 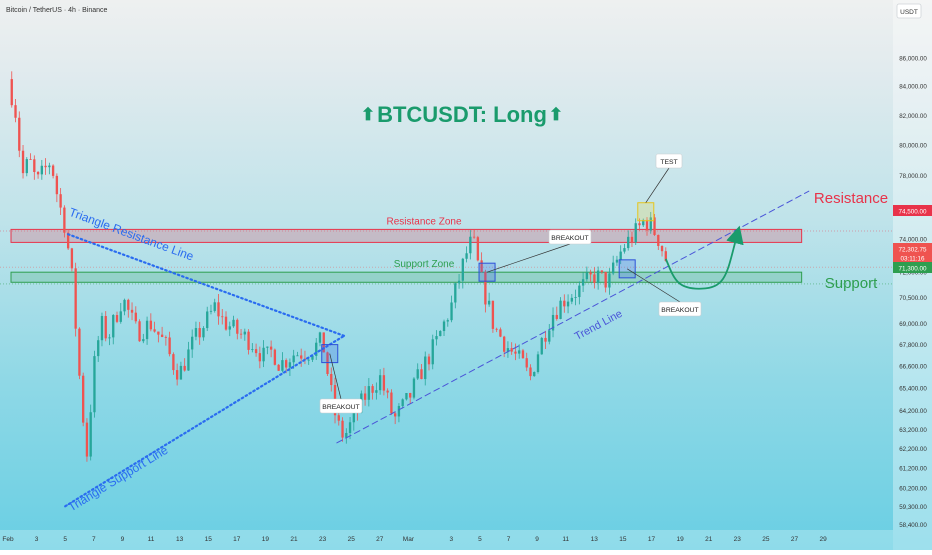 What do you see at coordinates (909, 11) in the screenshot?
I see `currency-badge: USDT` at bounding box center [909, 11].